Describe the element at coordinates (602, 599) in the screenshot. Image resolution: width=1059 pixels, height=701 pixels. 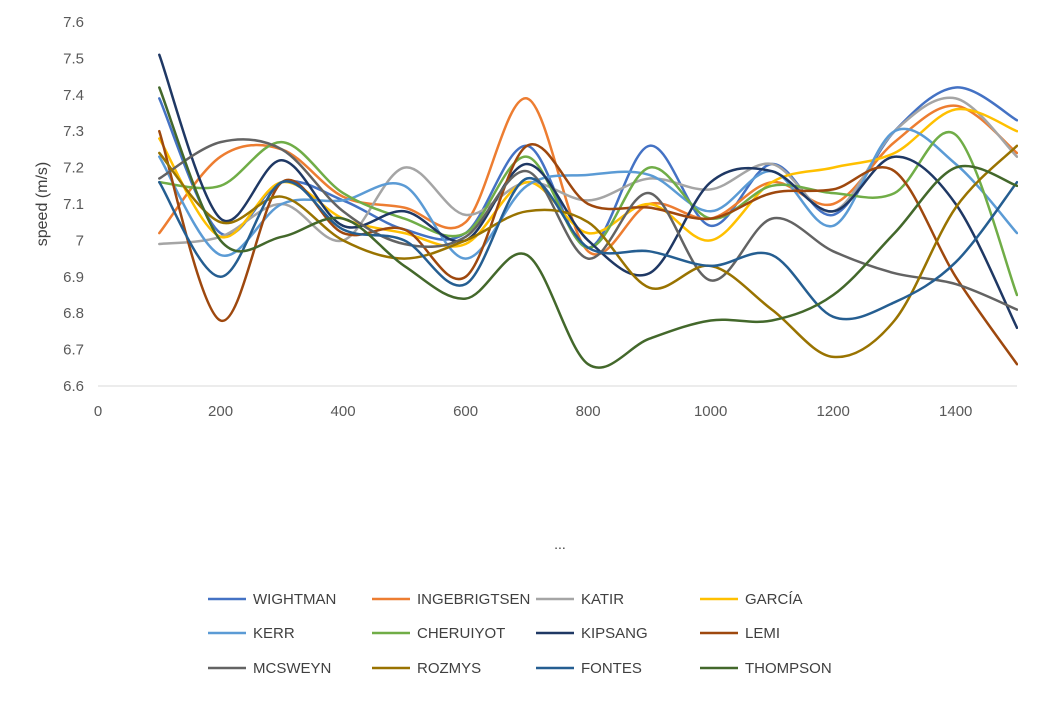
I see `legend-label: KATIR` at that location.